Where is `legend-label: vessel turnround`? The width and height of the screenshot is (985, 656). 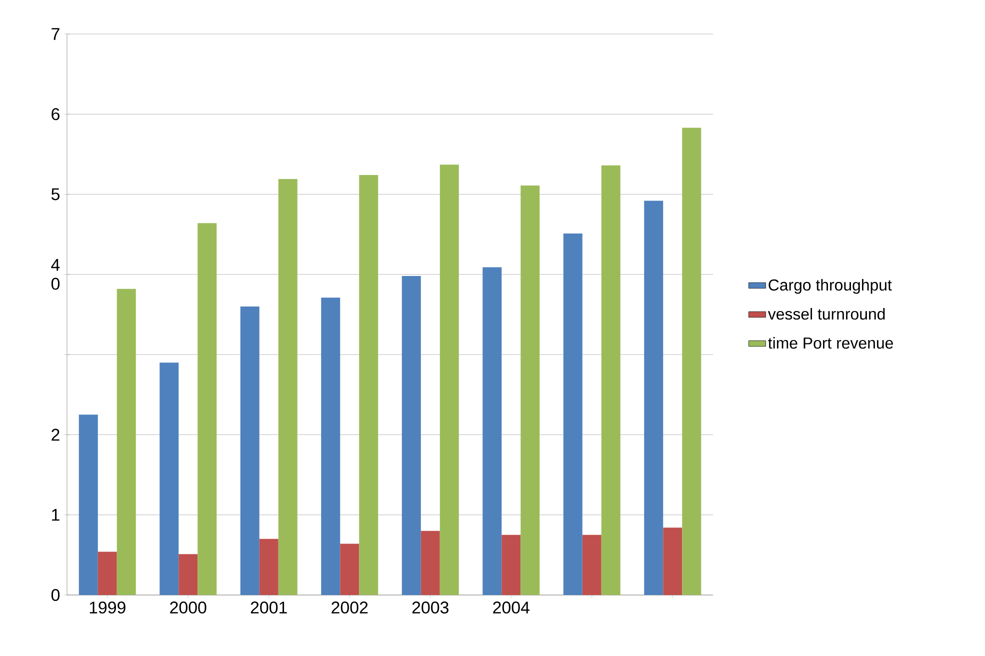 legend-label: vessel turnround is located at coordinates (826, 314).